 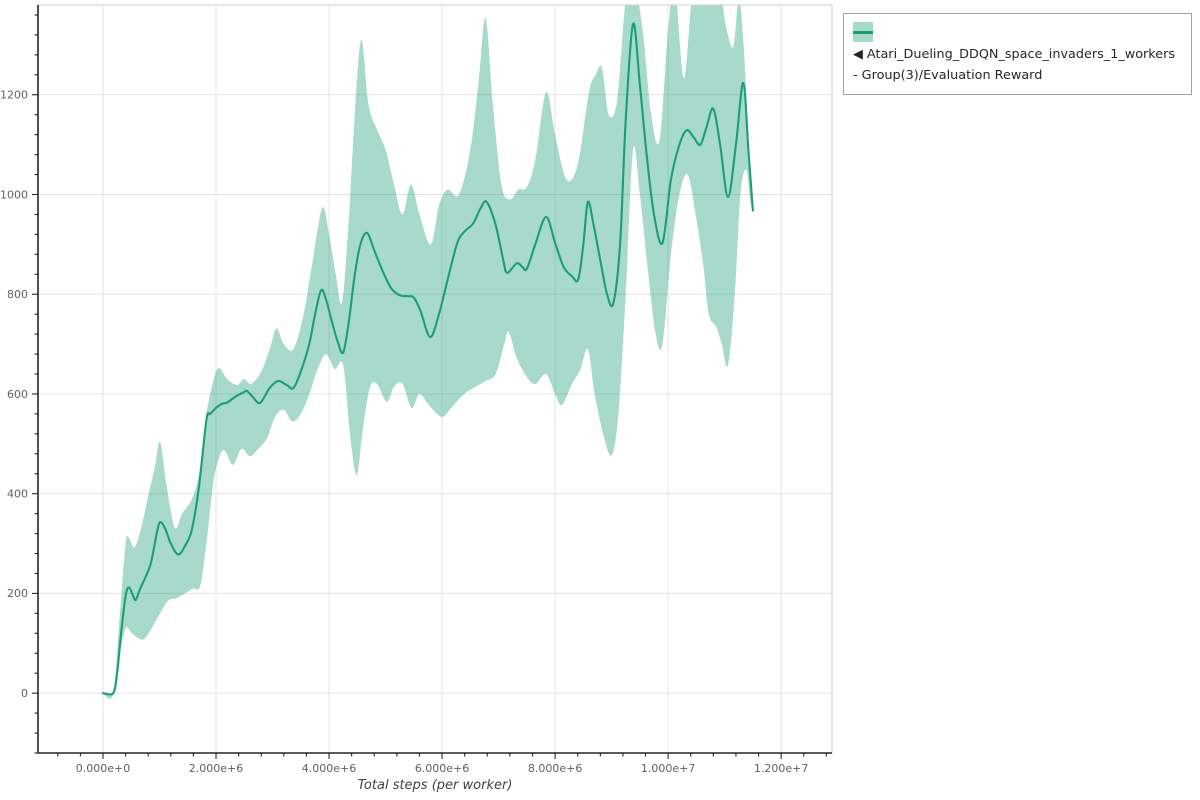 I want to click on x-tick-label: 8.000e+6, so click(x=555, y=768).